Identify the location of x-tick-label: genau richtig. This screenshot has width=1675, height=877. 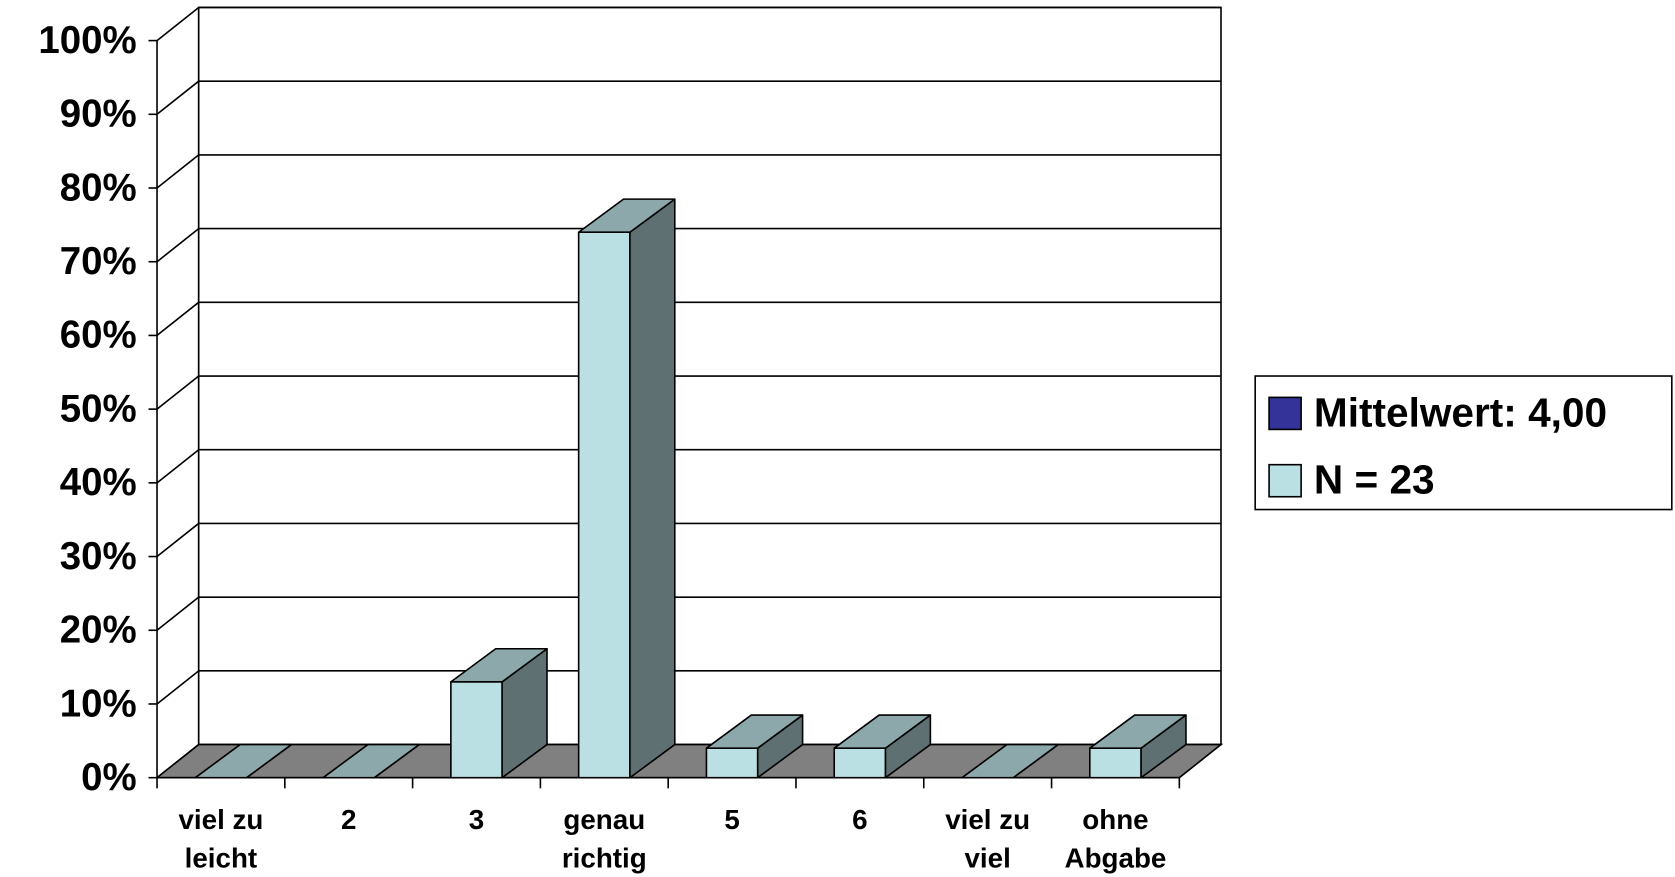
(604, 838).